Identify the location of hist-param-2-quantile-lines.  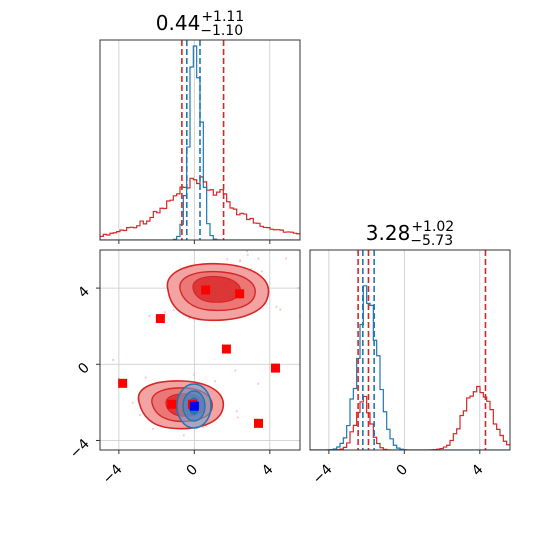
(422, 350).